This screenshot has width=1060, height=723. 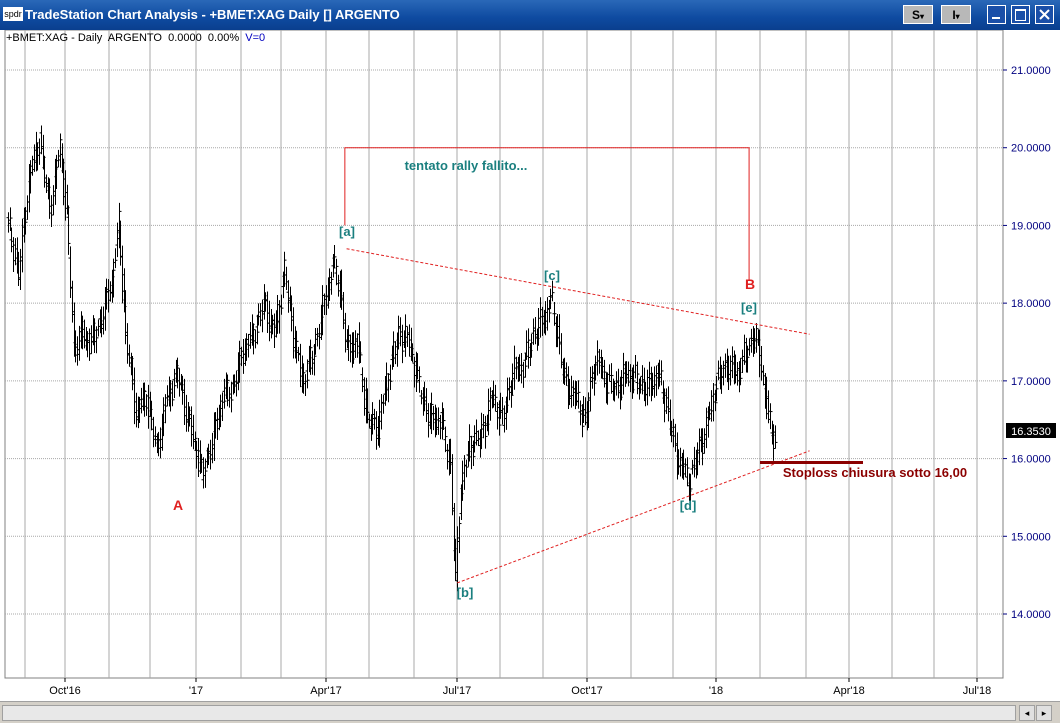 I want to click on y-tick-label: 14.0000, so click(x=1031, y=615).